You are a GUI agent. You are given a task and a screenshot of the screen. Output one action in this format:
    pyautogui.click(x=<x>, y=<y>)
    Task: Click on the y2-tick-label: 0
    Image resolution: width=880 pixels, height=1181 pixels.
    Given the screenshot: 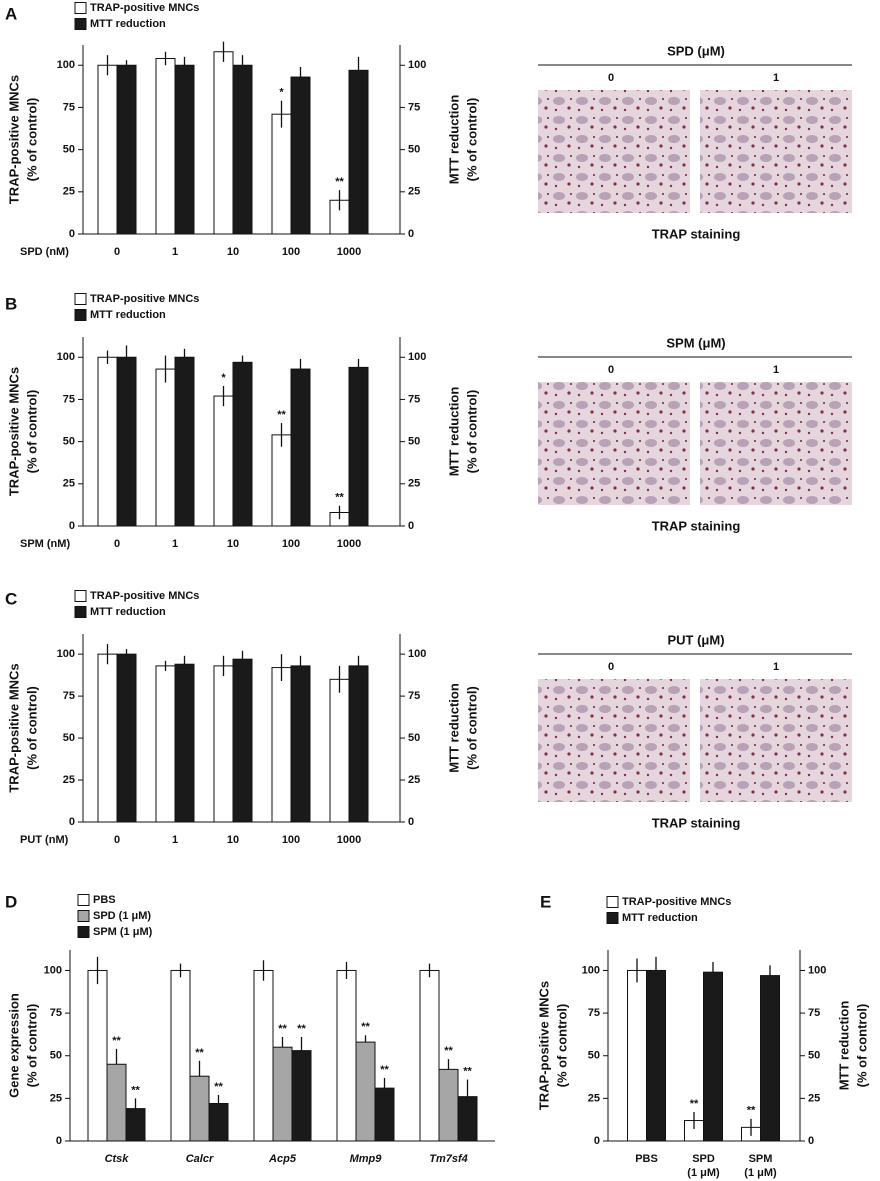 What is the action you would take?
    pyautogui.click(x=411, y=526)
    